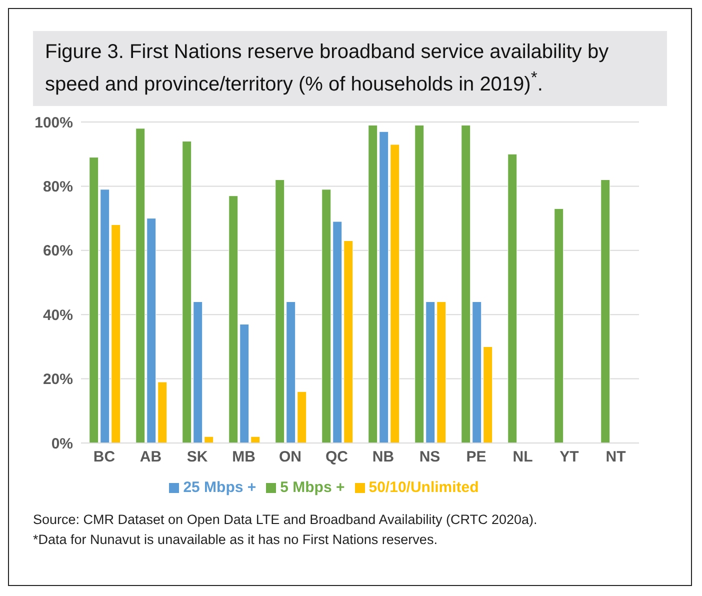 The image size is (702, 596). I want to click on legend-label: 25 Mbps +, so click(219, 487).